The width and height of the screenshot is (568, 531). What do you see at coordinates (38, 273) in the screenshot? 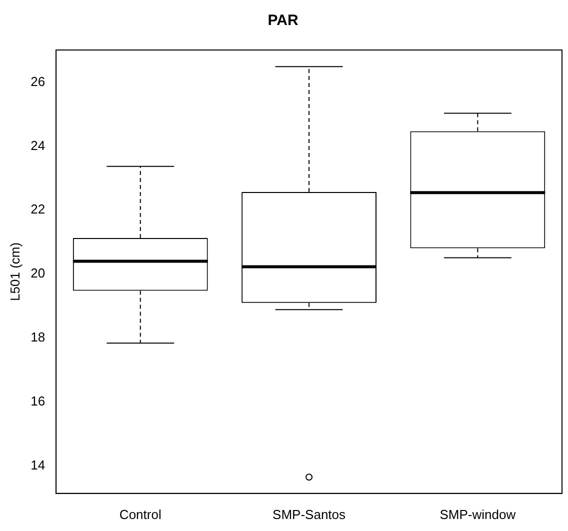
I see `y-tick-label: 20` at bounding box center [38, 273].